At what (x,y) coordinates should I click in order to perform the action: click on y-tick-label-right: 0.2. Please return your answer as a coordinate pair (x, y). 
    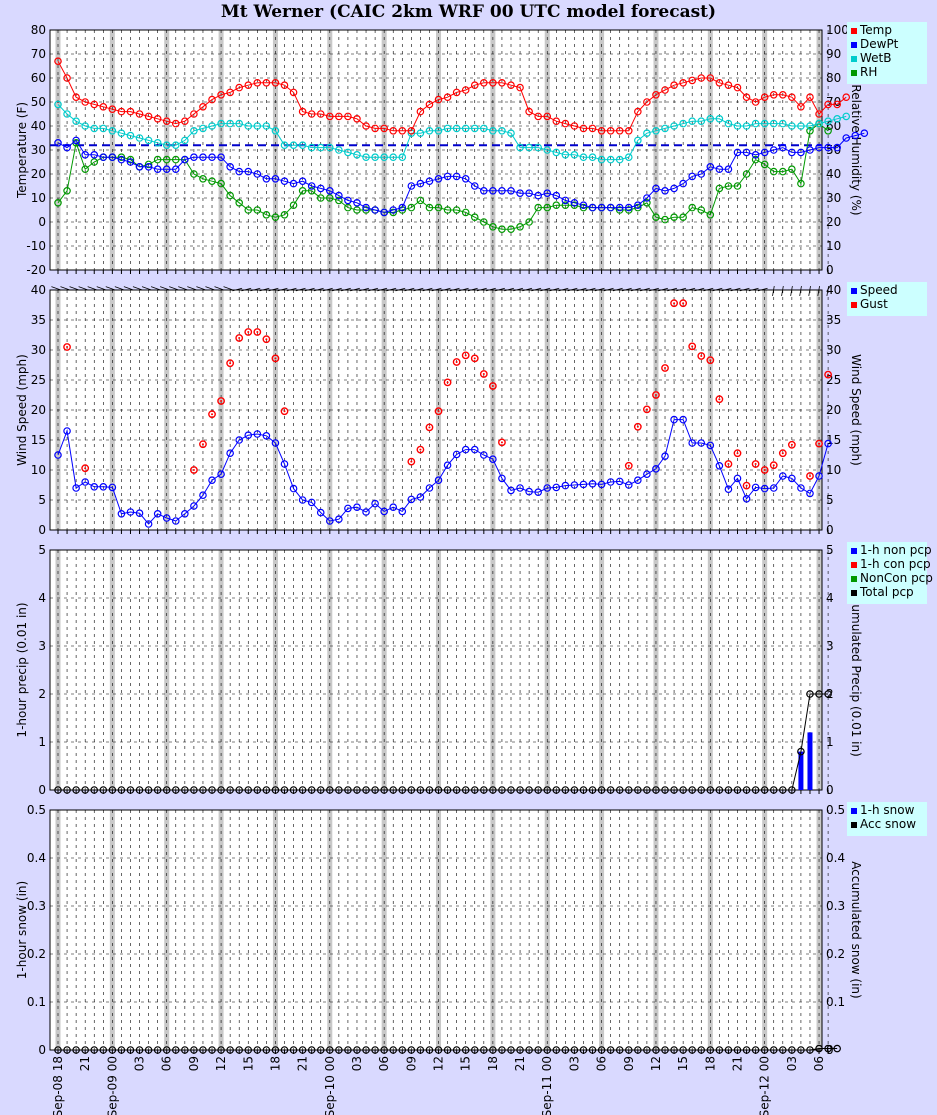
    Looking at the image, I should click on (835, 954).